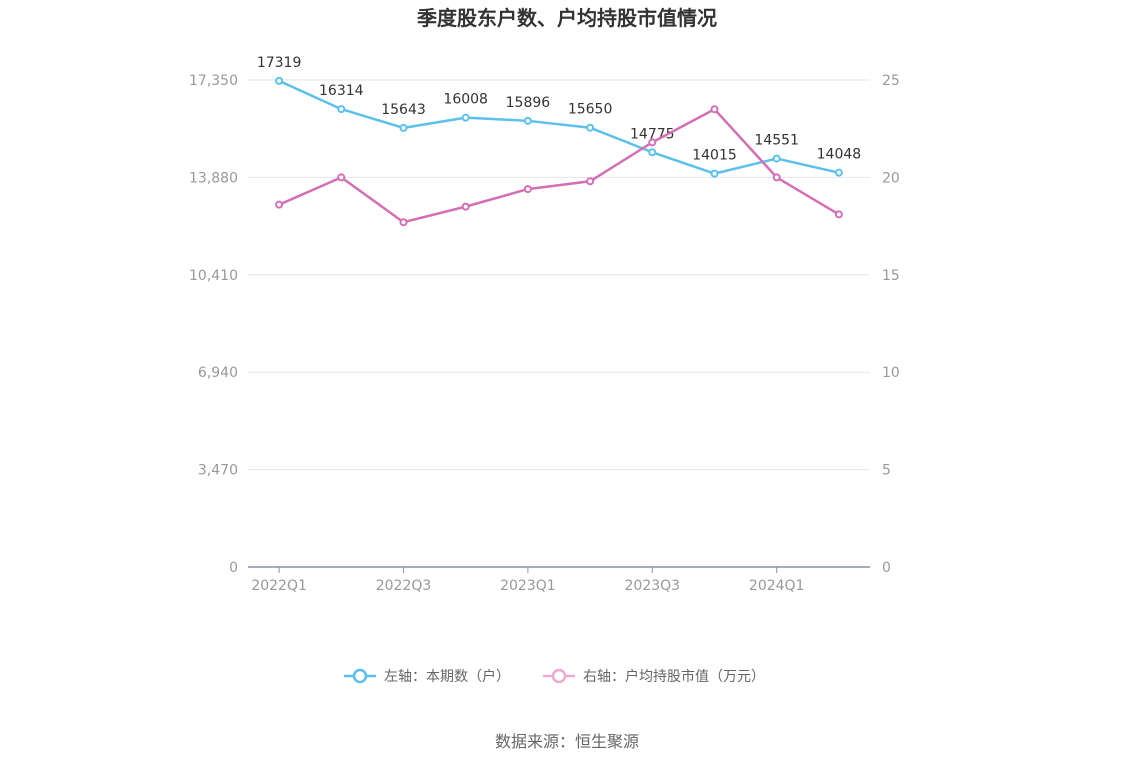  I want to click on left-tick-label: 10,410, so click(213, 276).